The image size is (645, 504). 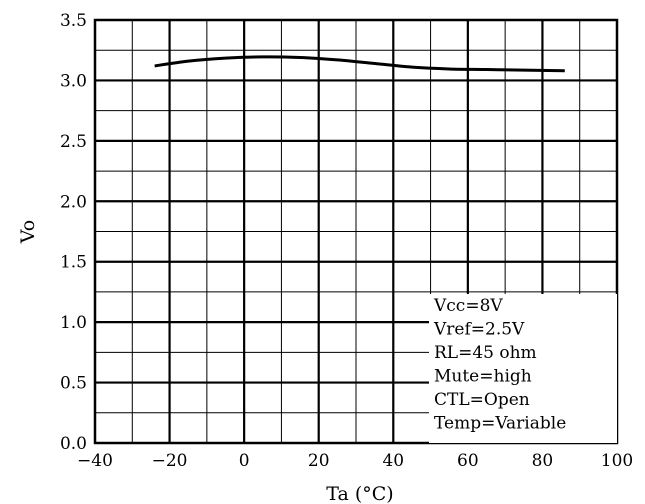 What do you see at coordinates (359, 64) in the screenshot?
I see `series-line` at bounding box center [359, 64].